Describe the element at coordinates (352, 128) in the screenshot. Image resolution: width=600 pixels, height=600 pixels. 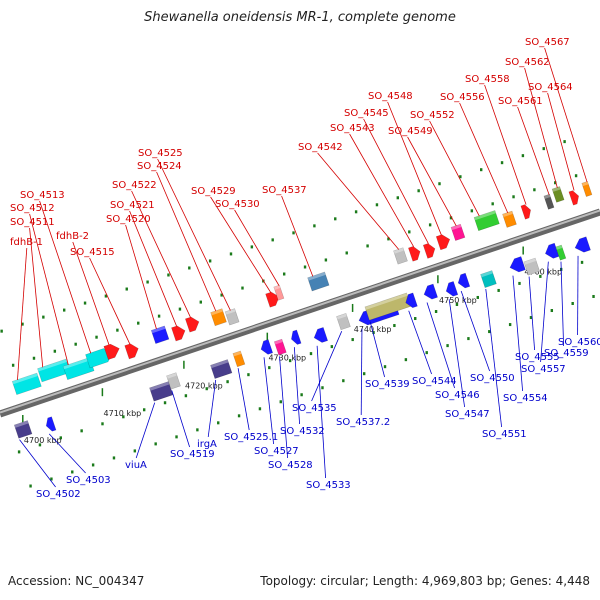
I see `forward-gene-label: SO_4543` at that location.